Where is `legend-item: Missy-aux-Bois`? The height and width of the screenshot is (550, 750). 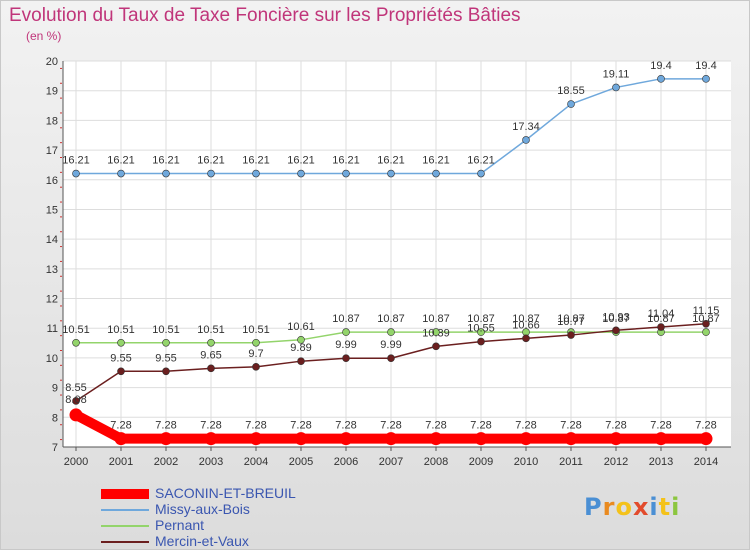
legend-item: Missy-aux-Bois is located at coordinates (231, 509).